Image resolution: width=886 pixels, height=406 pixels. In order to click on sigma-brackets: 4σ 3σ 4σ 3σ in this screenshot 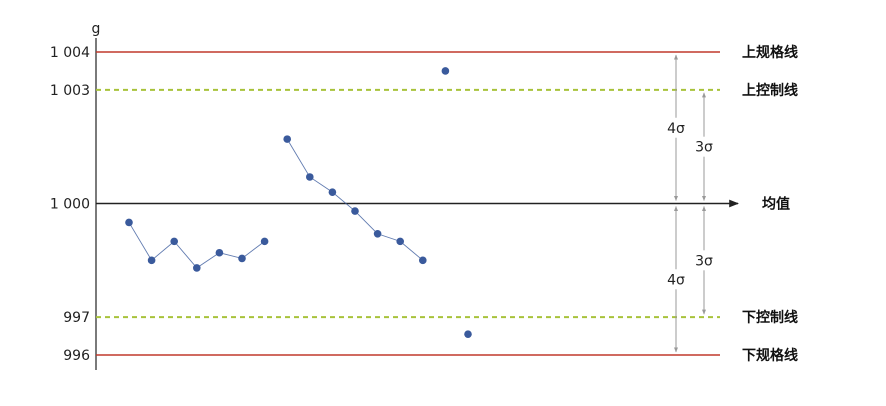, I will do `click(690, 203)`.